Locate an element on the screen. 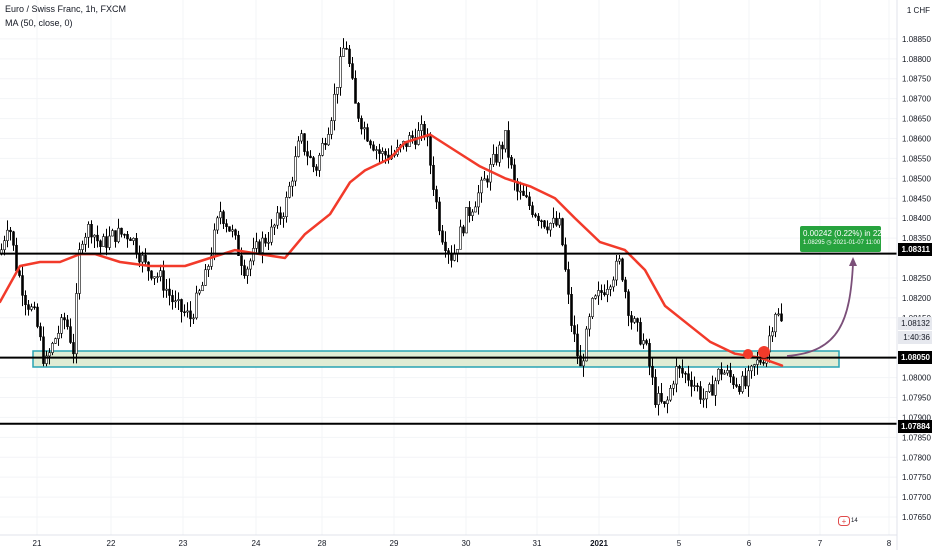 This screenshot has height=550, width=932. price-tick-label: 1.08250 is located at coordinates (916, 278).